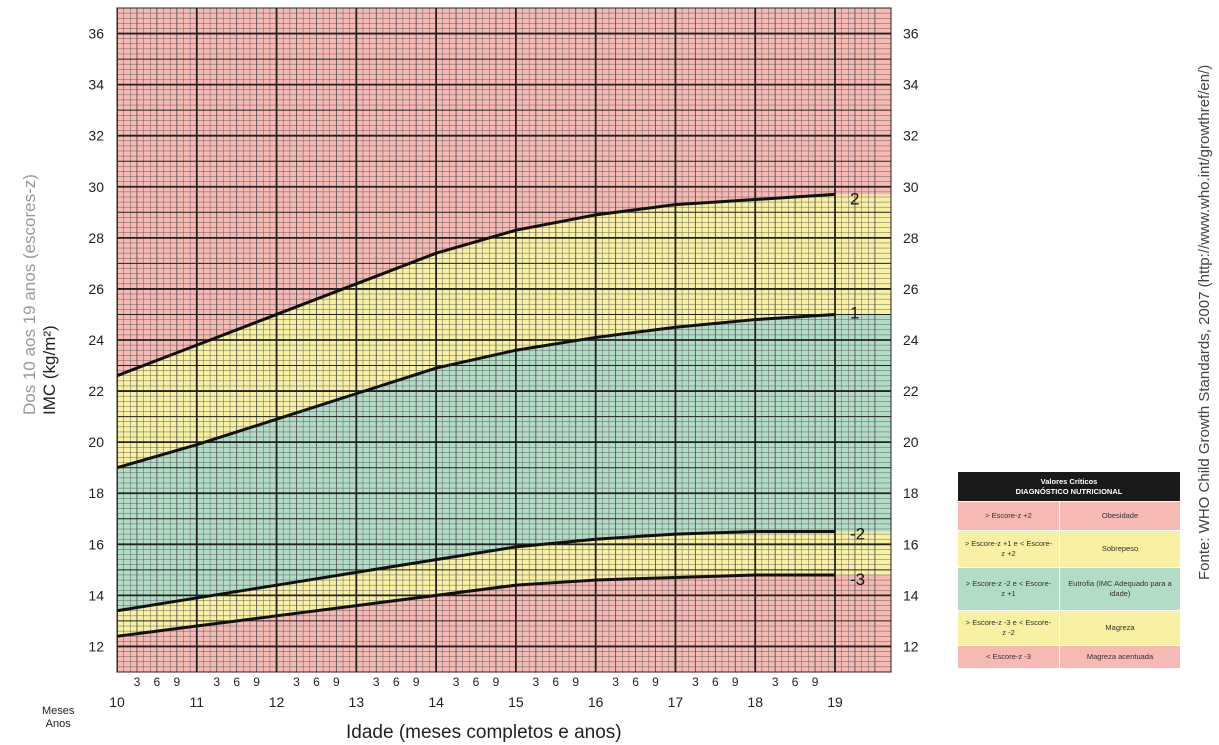  I want to click on series-label: 1, so click(854, 312).